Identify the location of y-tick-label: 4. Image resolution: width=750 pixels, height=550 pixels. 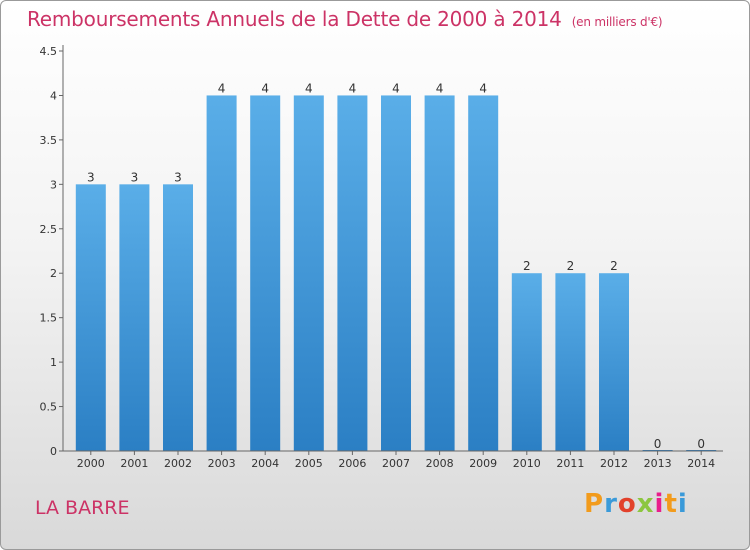
(53, 95).